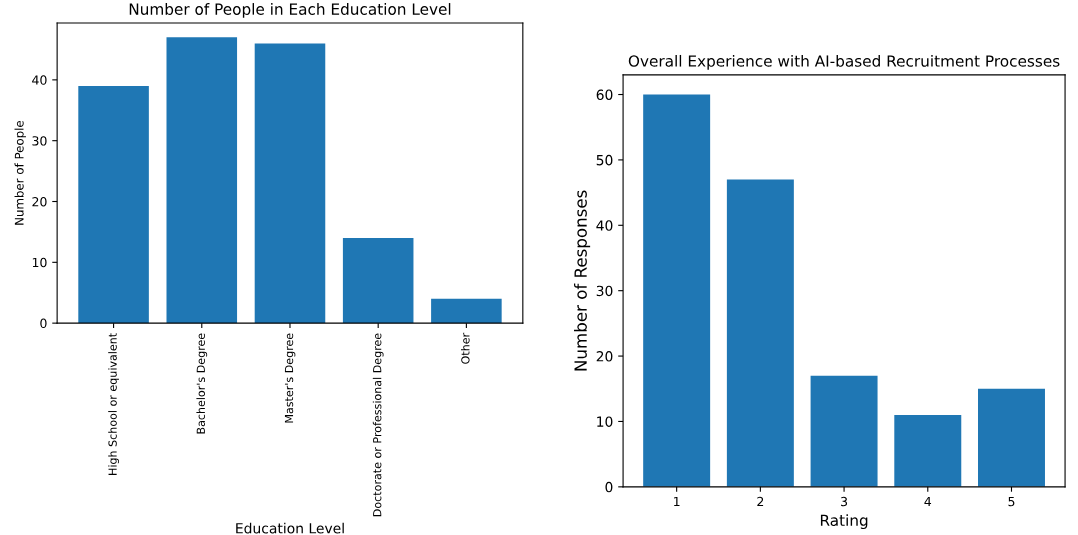 The image size is (1078, 535). I want to click on x-tick-label: 2, so click(760, 501).